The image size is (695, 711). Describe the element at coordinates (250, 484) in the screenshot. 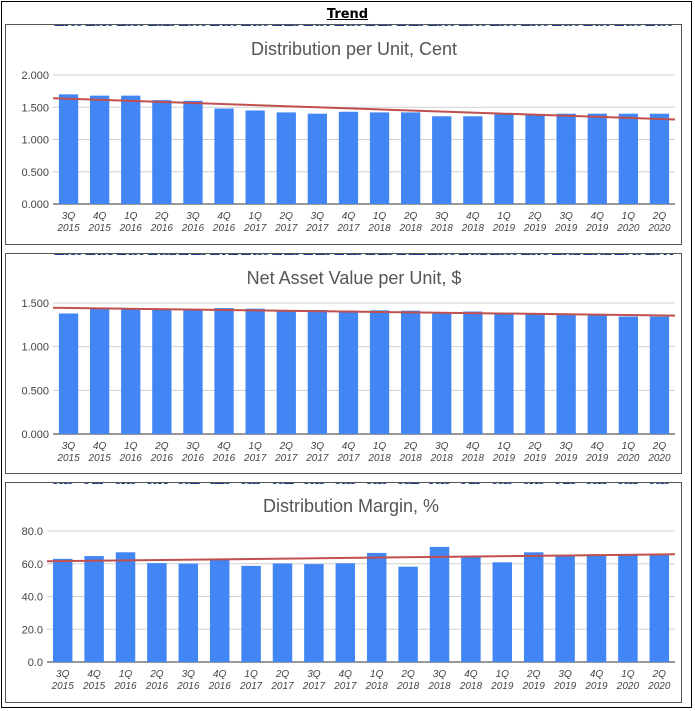

I see `data-label: 58.7` at that location.